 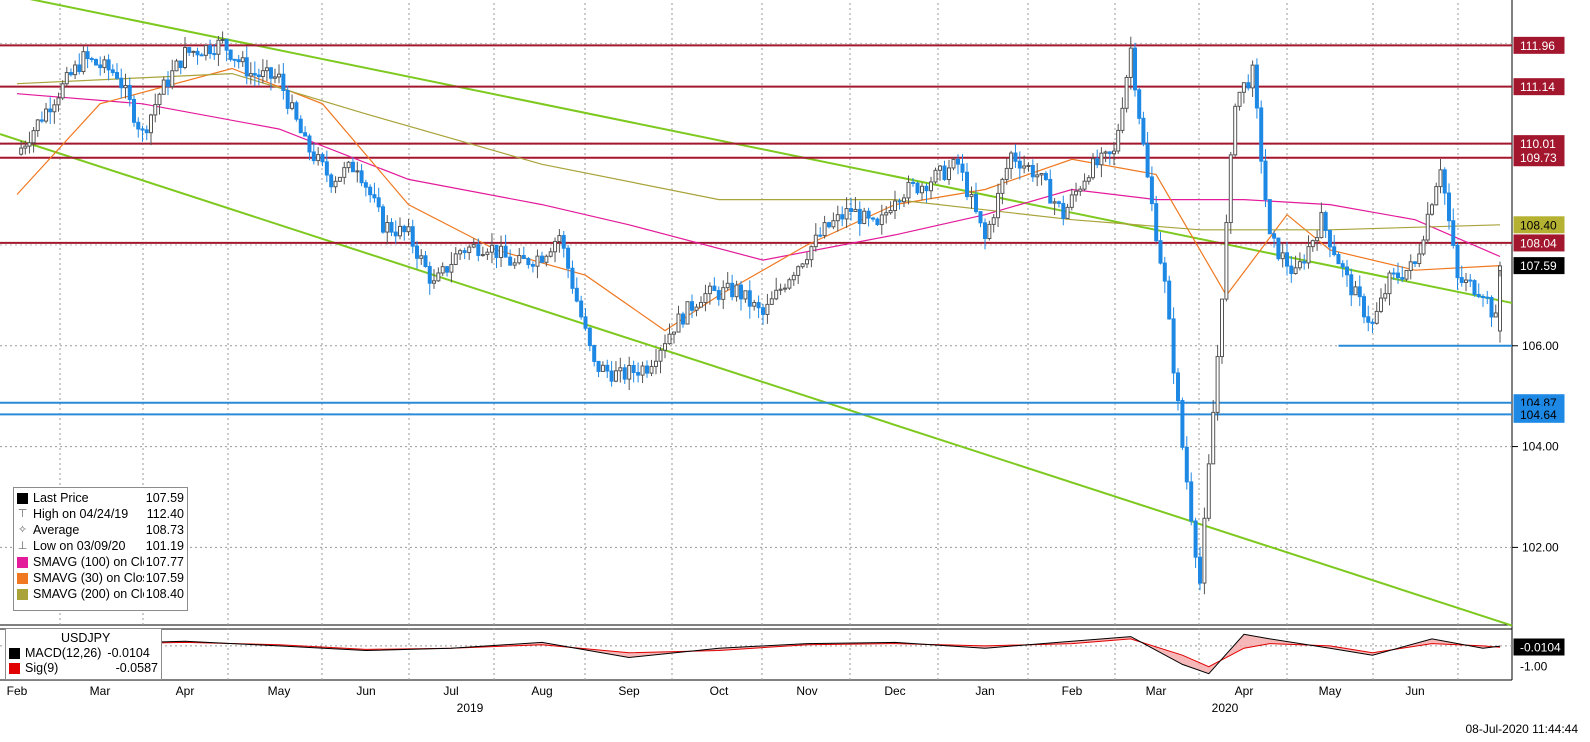 What do you see at coordinates (100, 514) in the screenshot?
I see `legend-row: ⊤ High on 04/24/19 112.40` at bounding box center [100, 514].